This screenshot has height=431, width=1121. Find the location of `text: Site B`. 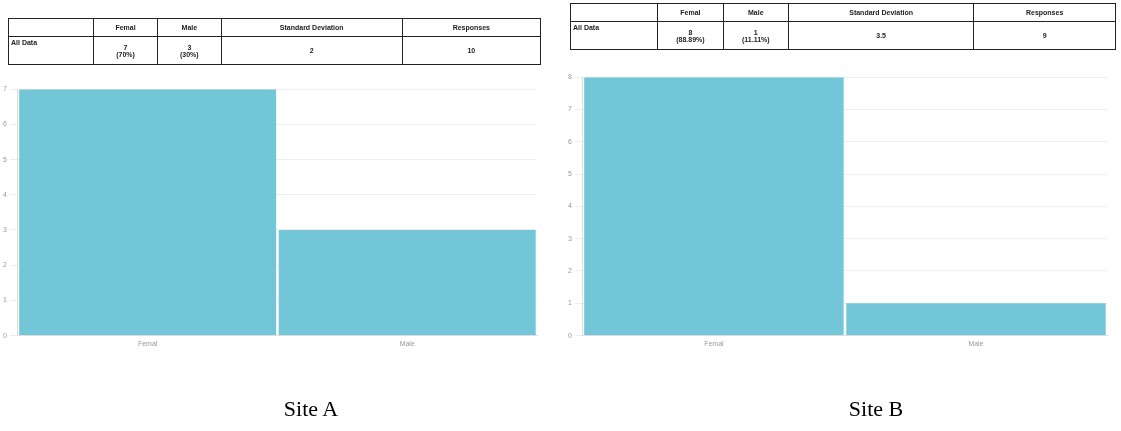

text: Site B is located at coordinates (876, 409).